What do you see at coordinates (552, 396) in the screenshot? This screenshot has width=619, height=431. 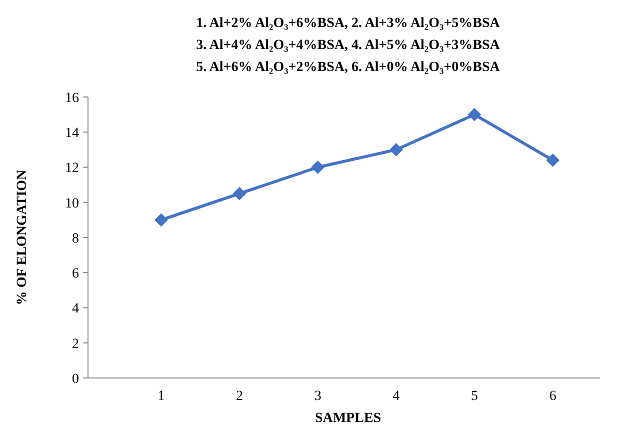 I see `x-tick-label: 6` at bounding box center [552, 396].